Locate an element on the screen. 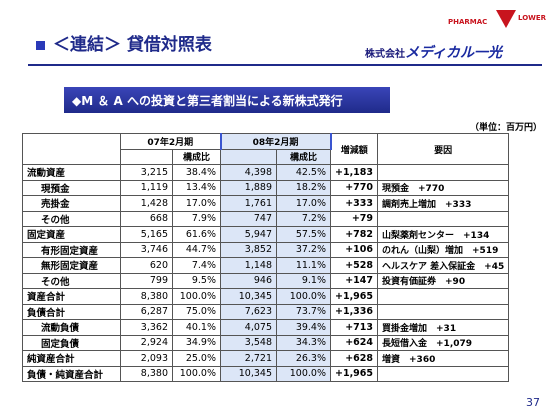 The width and height of the screenshot is (560, 420). row-value-fy07: 1,119 is located at coordinates (146, 187).